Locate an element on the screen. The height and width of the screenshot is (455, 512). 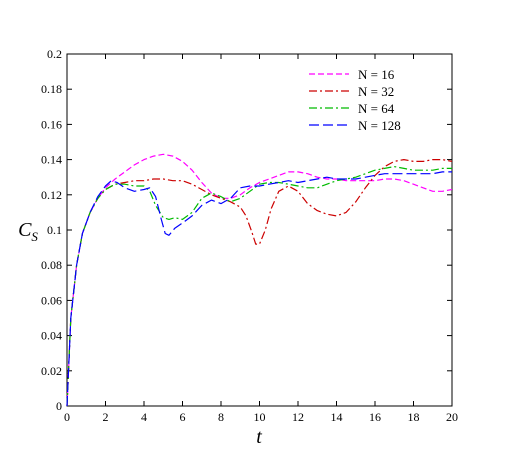
y-tick-label: 0.06 is located at coordinates (51, 300).